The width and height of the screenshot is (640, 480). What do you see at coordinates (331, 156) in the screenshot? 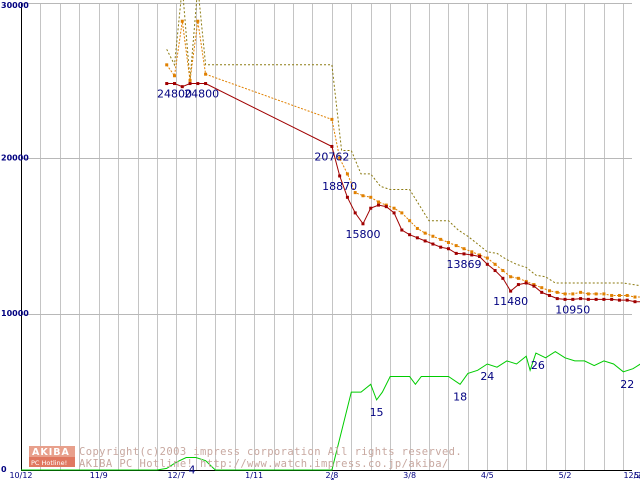
I see `data-label-min_price: 20762` at bounding box center [331, 156].